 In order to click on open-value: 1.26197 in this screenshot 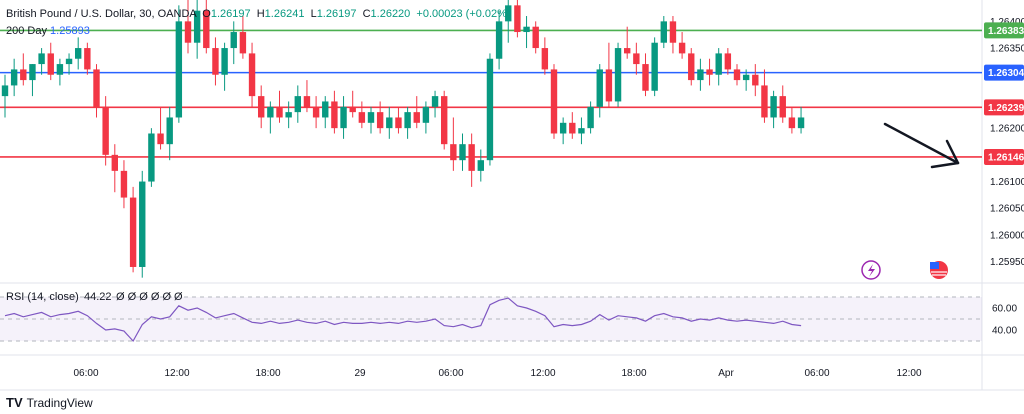, I will do `click(230, 14)`.